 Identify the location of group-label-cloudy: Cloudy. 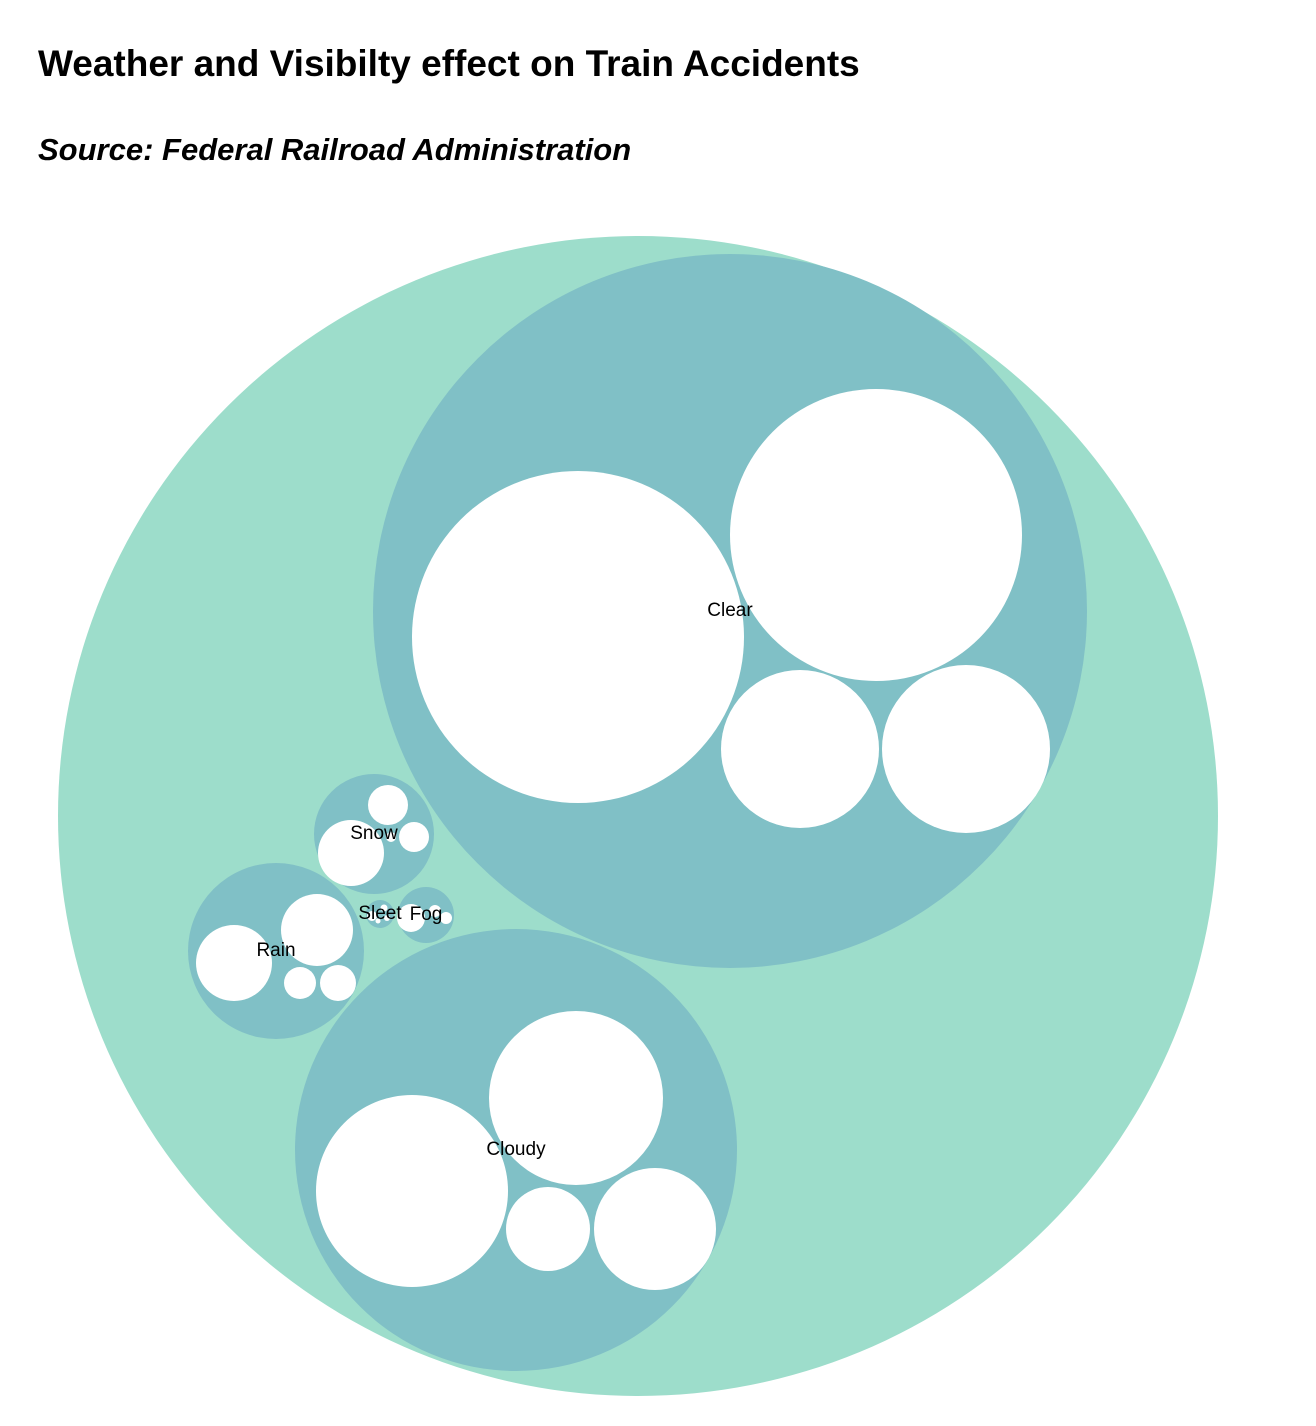
(516, 1149).